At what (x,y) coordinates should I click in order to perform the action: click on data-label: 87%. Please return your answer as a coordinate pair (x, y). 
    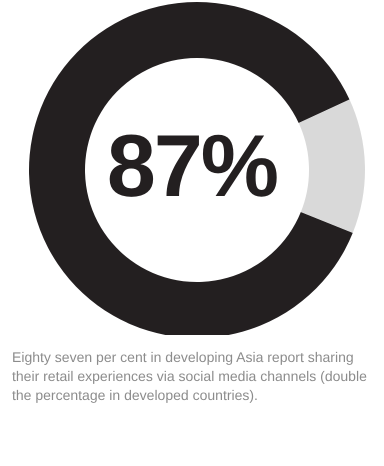
    Looking at the image, I should click on (192, 165).